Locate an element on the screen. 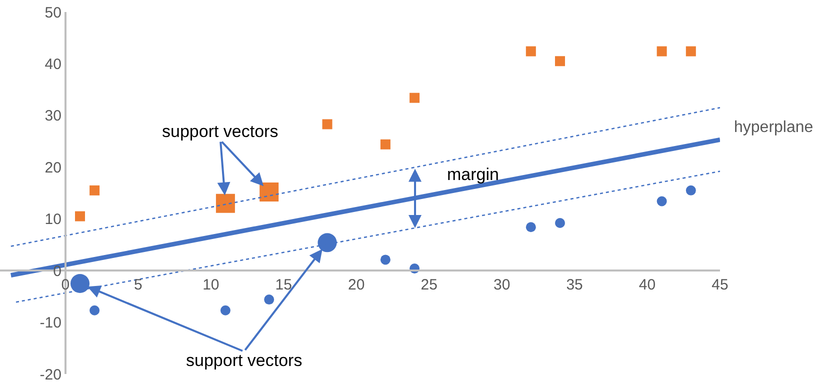 Image resolution: width=834 pixels, height=386 pixels. x-tick-label: 30 is located at coordinates (501, 285).